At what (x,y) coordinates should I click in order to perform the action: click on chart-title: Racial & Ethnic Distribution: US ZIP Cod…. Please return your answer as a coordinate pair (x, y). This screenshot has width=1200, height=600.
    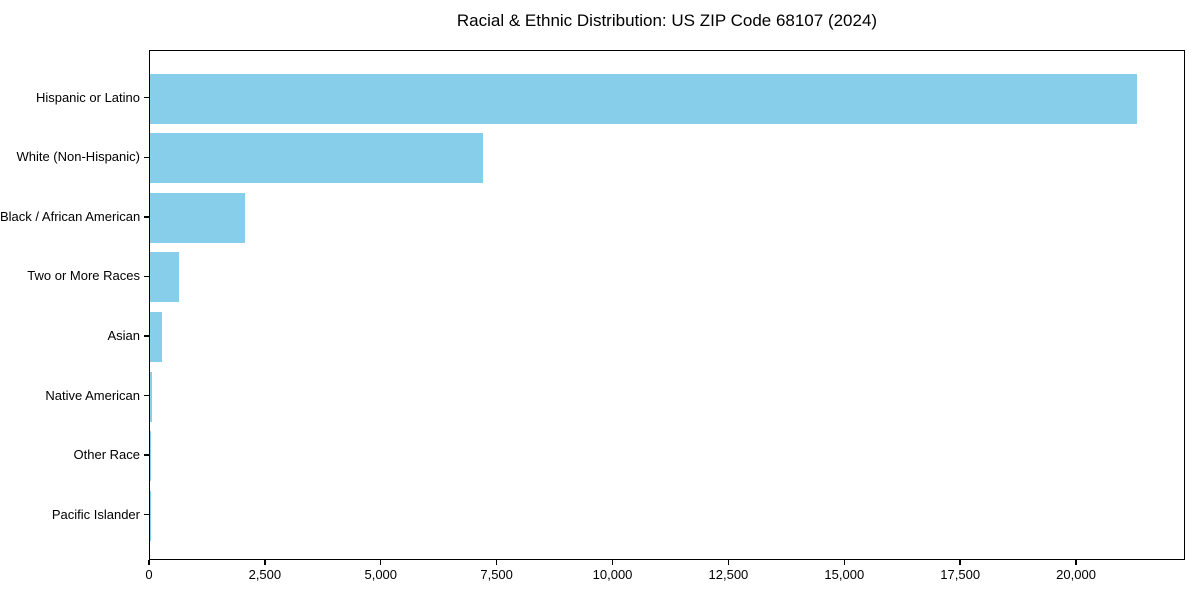
    Looking at the image, I should click on (667, 20).